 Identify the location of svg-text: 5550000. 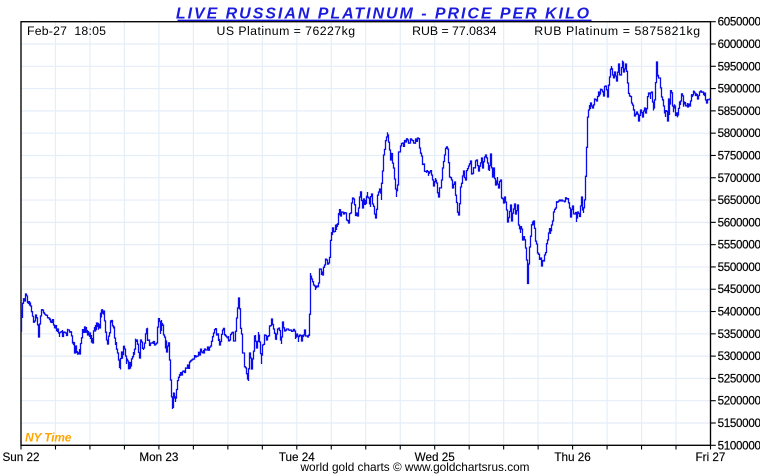
(739, 245).